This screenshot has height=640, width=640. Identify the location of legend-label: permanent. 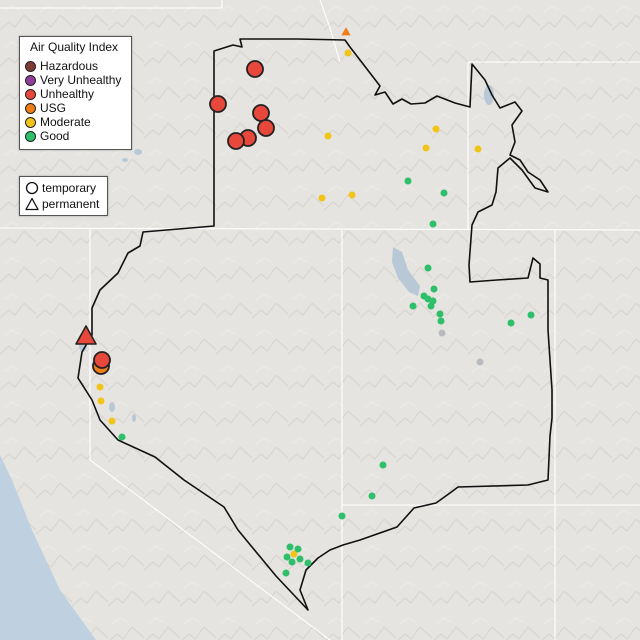
(71, 204).